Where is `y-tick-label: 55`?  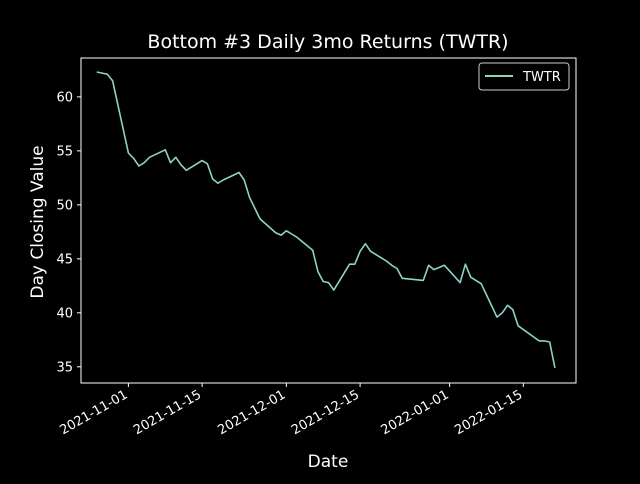 y-tick-label: 55 is located at coordinates (64, 151).